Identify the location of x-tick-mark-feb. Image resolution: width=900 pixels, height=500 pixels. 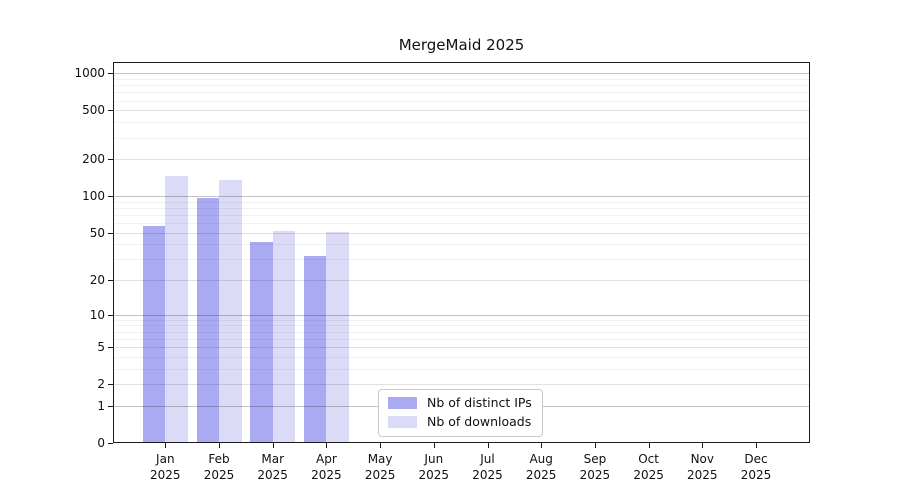
(219, 445).